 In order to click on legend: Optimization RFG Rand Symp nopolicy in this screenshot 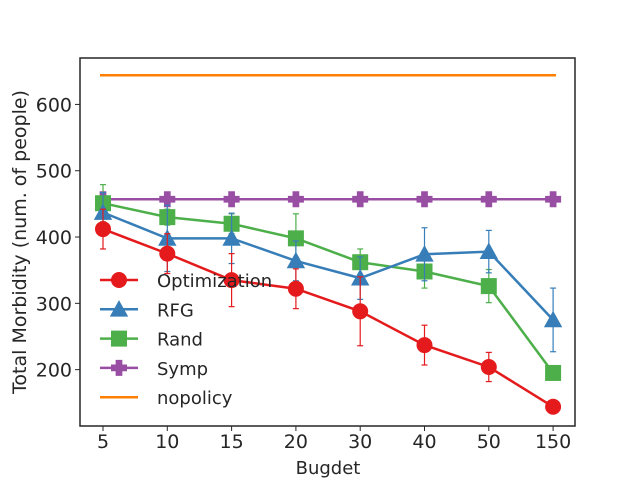, I will do `click(186, 340)`.